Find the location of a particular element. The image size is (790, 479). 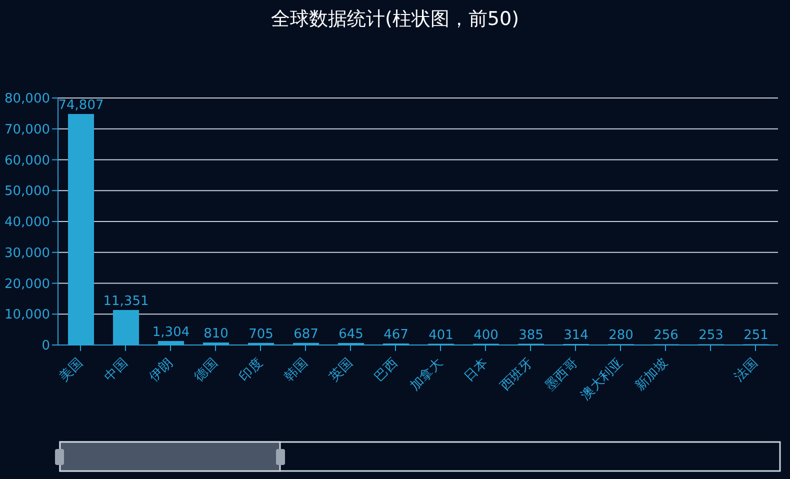

x-tick-label: 英国 is located at coordinates (341, 370).